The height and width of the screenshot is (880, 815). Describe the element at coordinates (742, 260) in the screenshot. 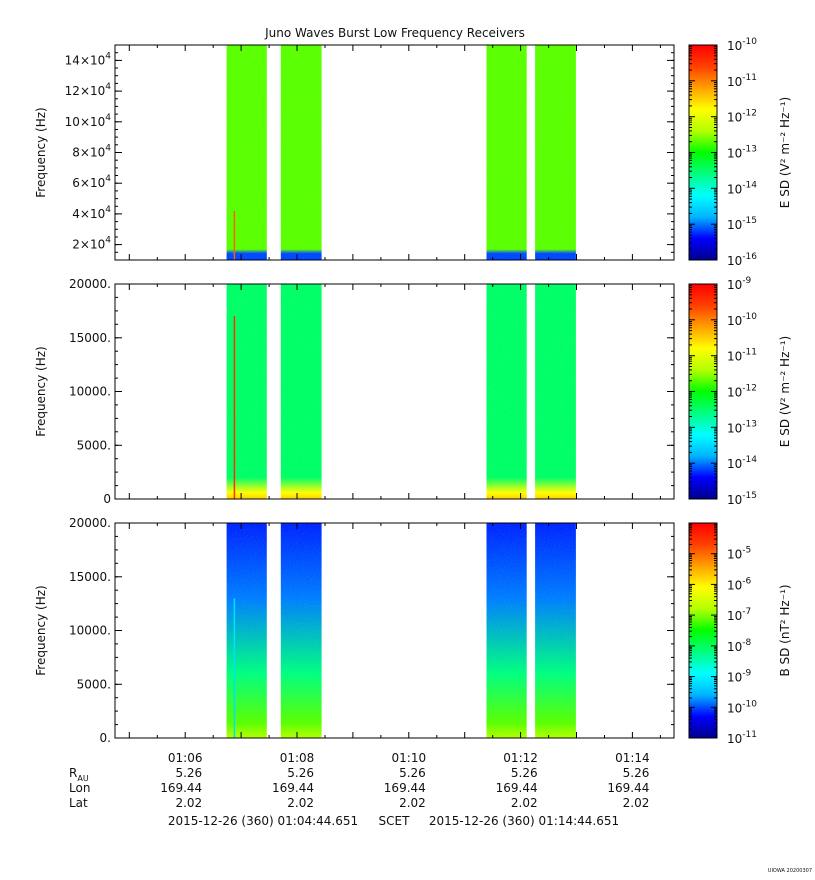

I see `colorbar-tick-label: 10⁻¹⁶` at that location.